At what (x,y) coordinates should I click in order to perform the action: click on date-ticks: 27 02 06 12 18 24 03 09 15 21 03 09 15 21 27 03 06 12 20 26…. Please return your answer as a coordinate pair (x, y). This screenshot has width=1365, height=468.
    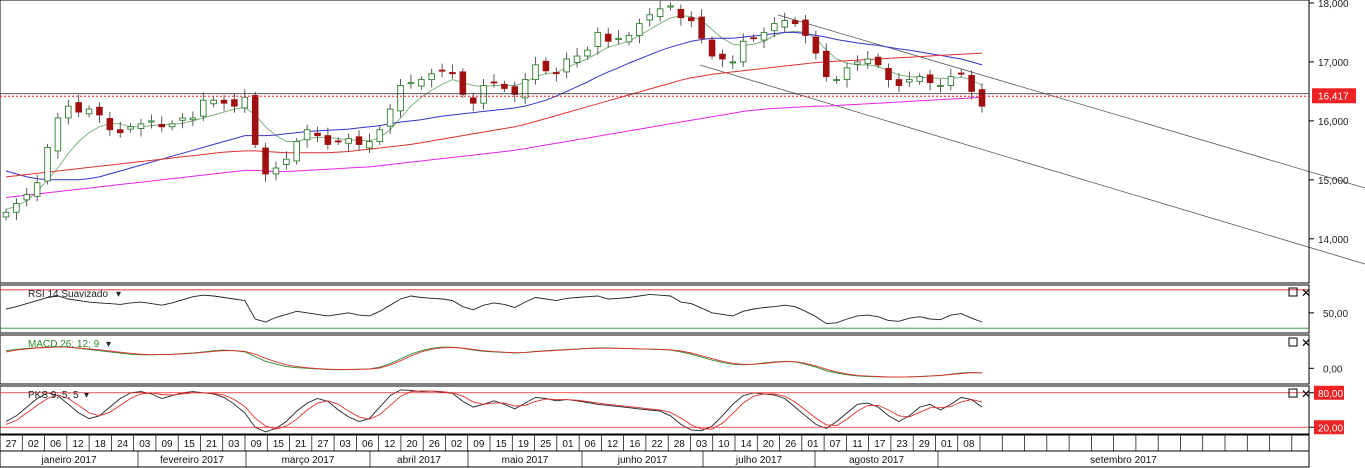
    Looking at the image, I should click on (646, 443).